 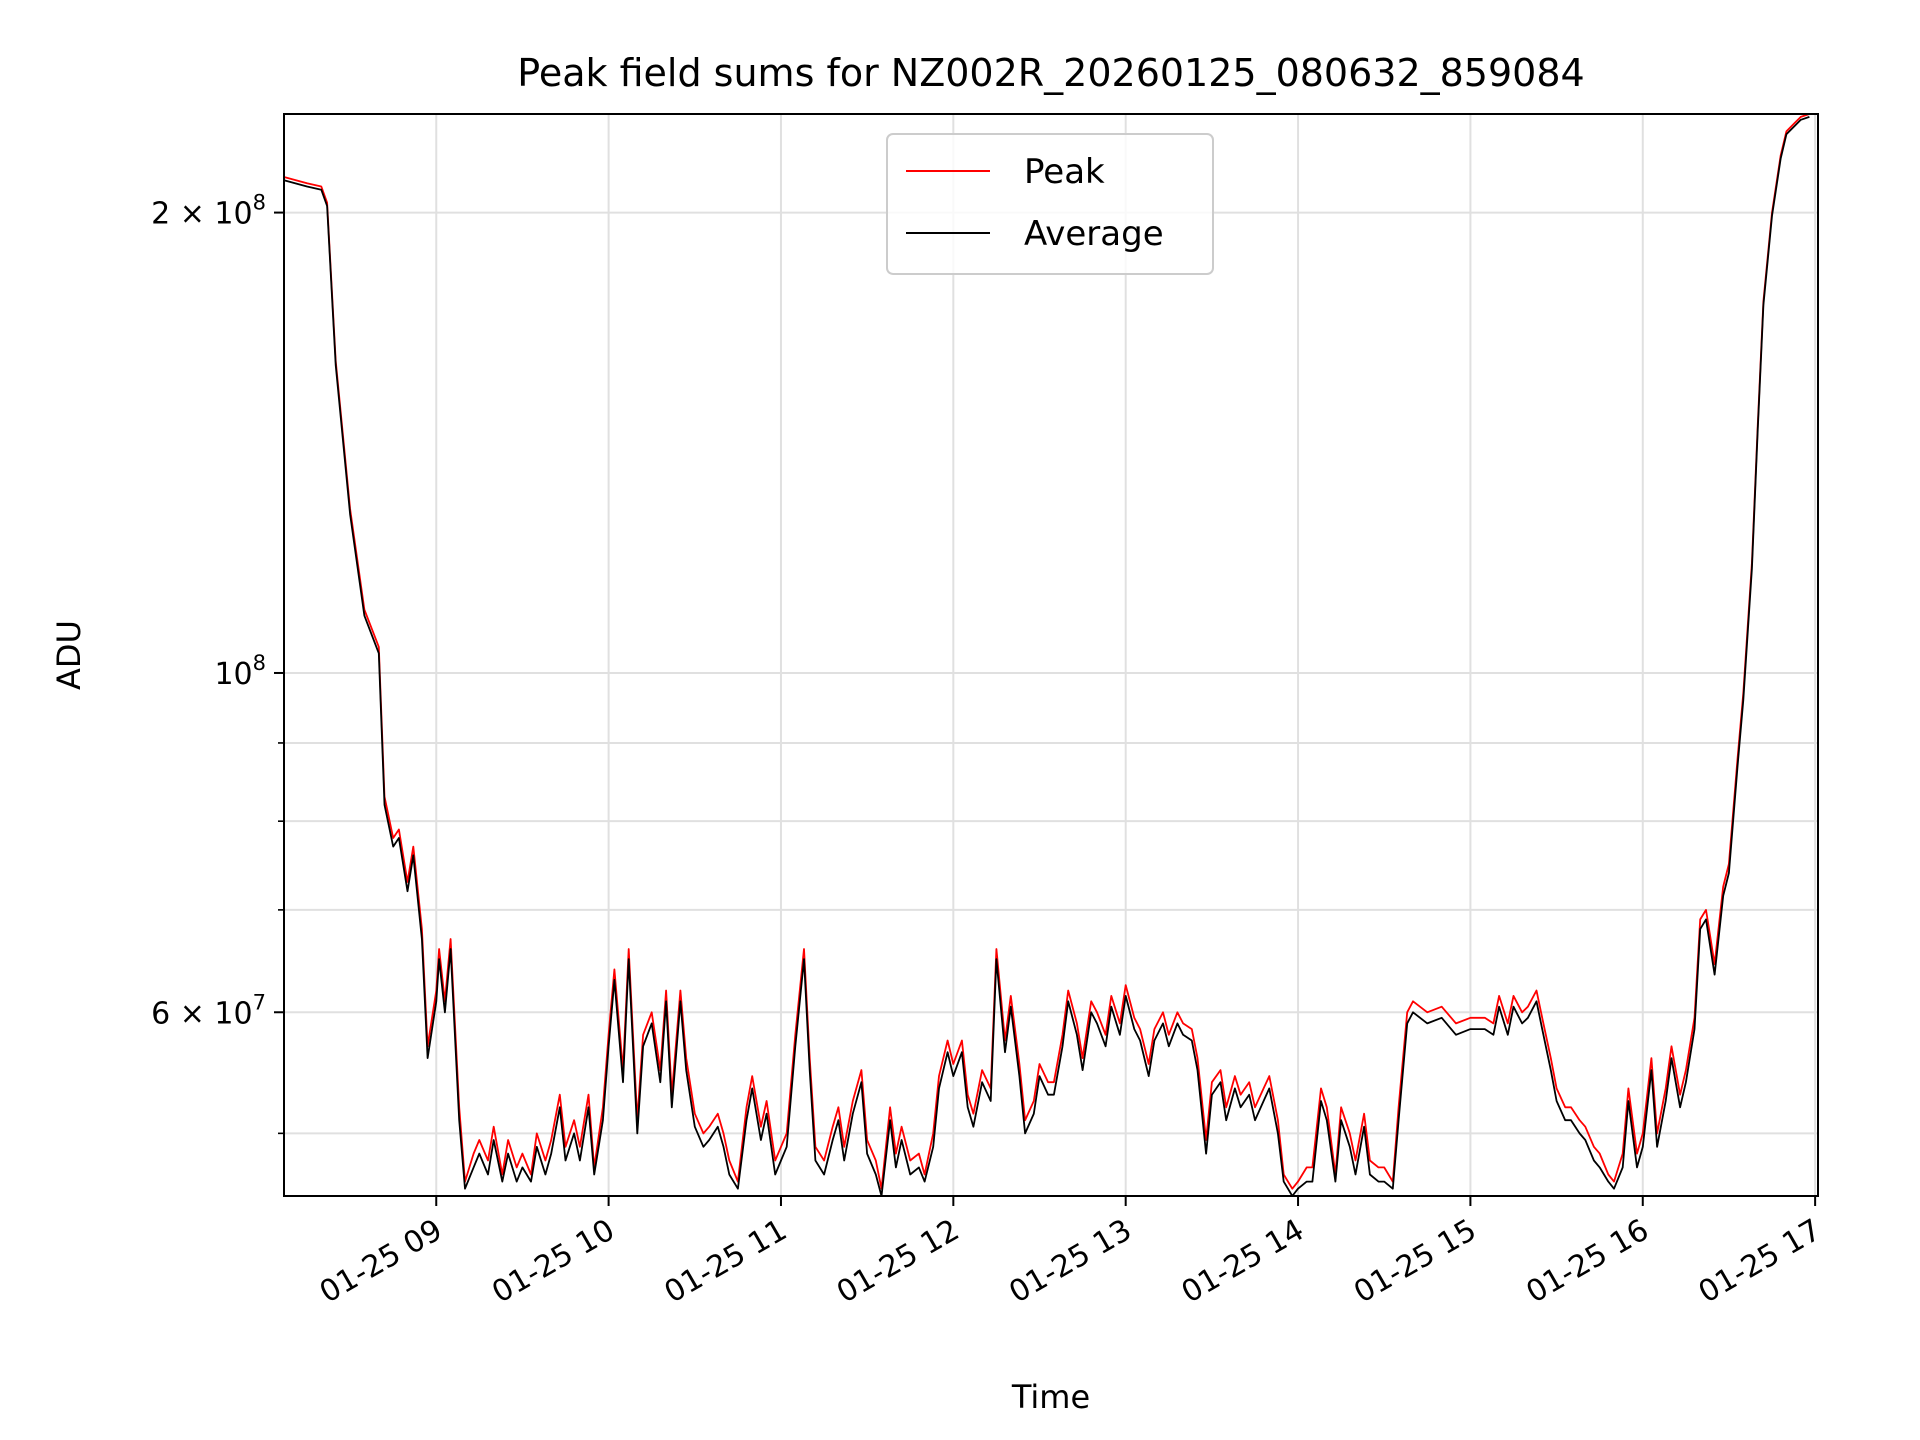 What do you see at coordinates (201, 214) in the screenshot?
I see `y-tick-label-base: 2 × 10` at bounding box center [201, 214].